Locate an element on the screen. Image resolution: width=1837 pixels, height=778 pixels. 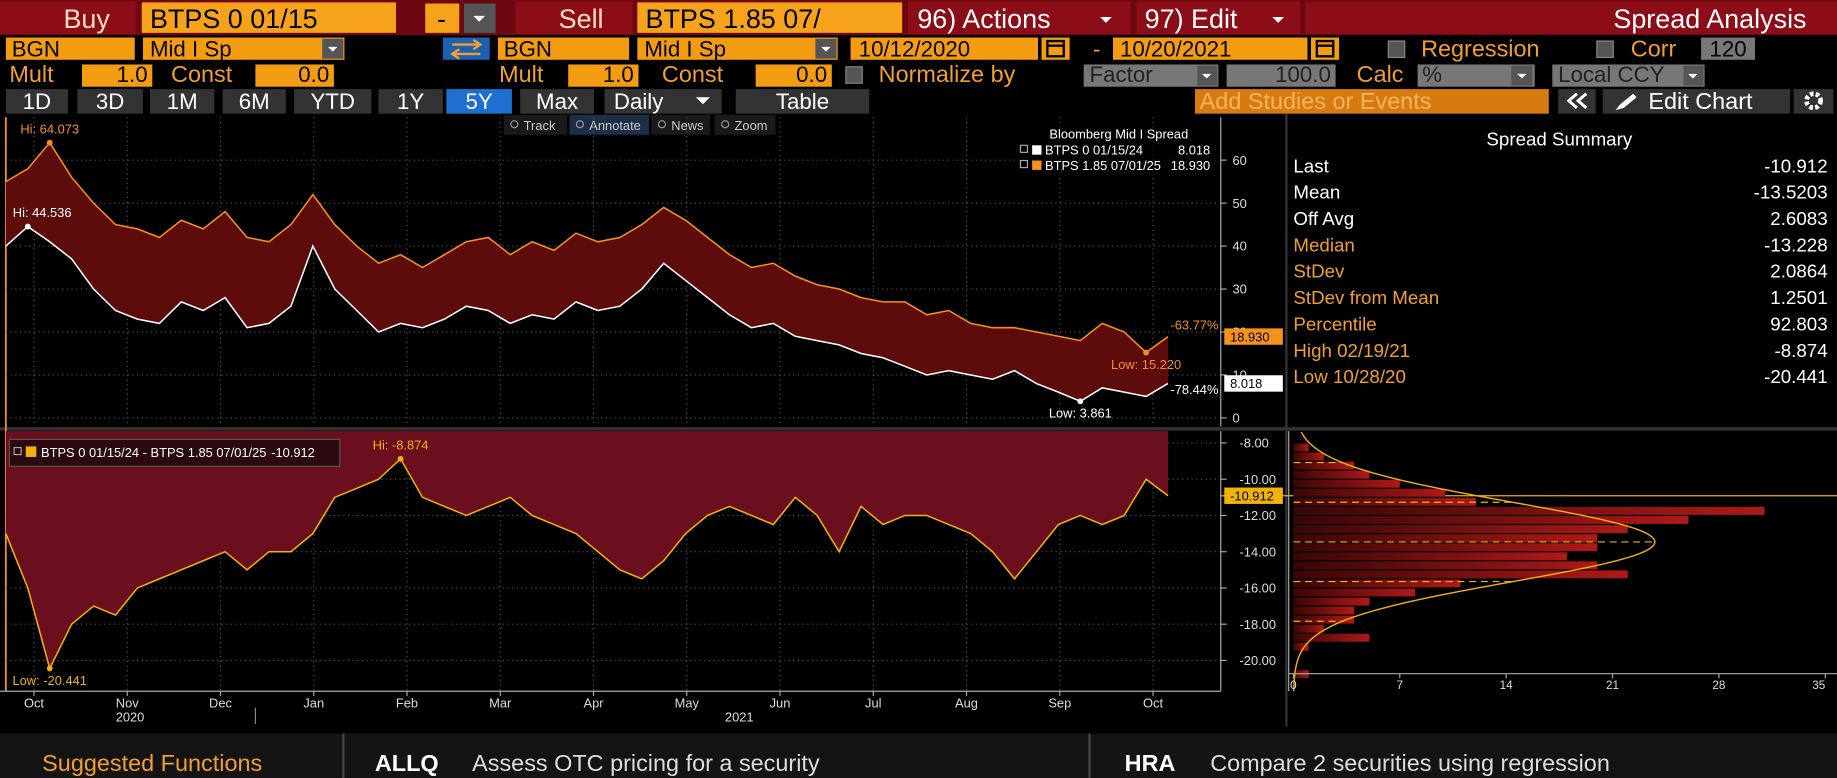
label: Track is located at coordinates (540, 125).